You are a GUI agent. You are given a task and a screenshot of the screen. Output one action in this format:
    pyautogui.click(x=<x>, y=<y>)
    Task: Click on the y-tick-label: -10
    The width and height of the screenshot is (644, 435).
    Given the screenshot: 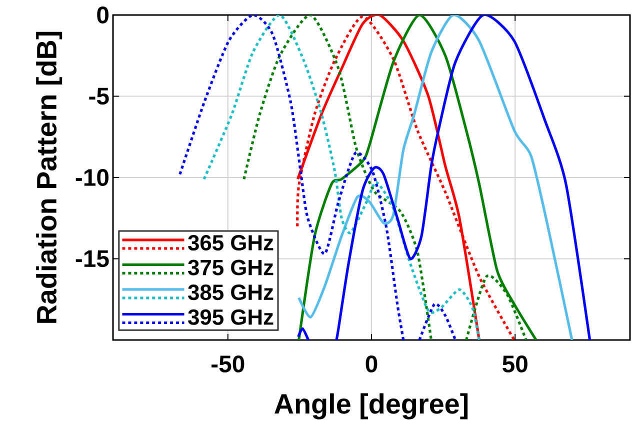 What is the action you would take?
    pyautogui.click(x=92, y=177)
    